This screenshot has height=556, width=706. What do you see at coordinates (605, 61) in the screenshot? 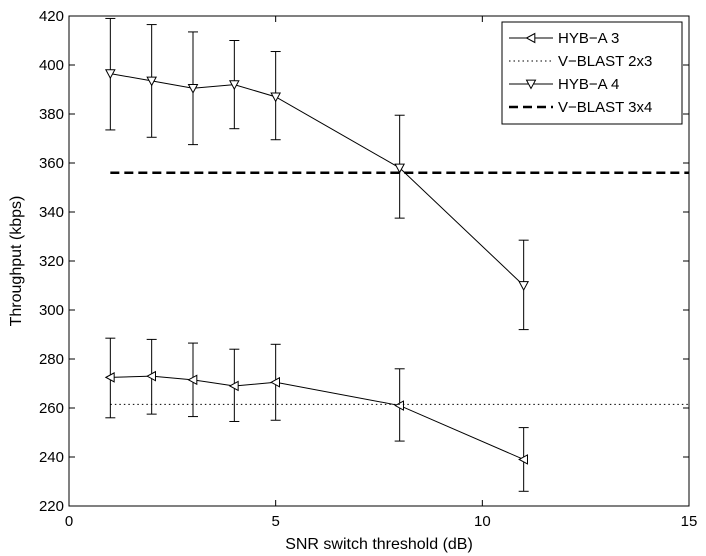
I see `legend-label: V−BLAST 2x3` at bounding box center [605, 61].